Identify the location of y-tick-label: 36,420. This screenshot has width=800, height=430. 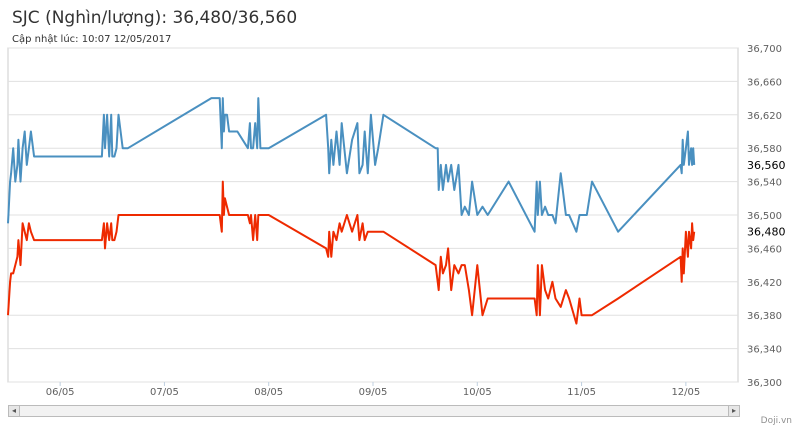
(764, 283).